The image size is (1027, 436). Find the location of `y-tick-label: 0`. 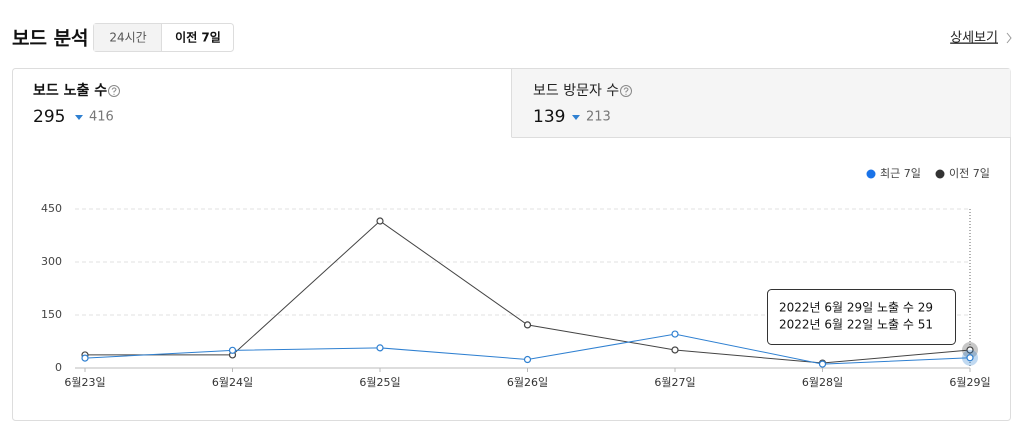

y-tick-label: 0 is located at coordinates (58, 367).